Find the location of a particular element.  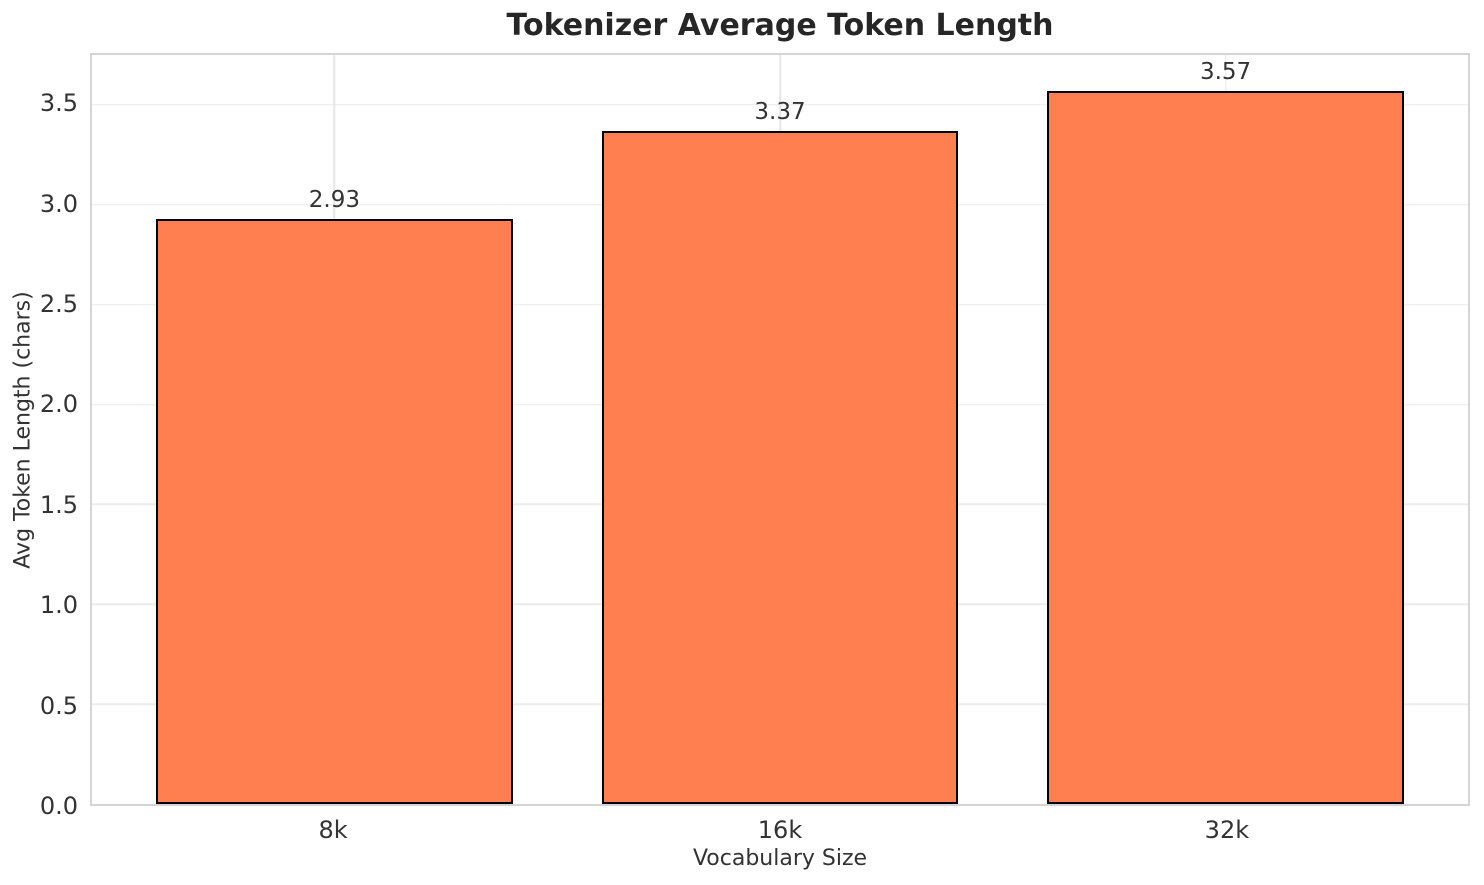

x-axis: 8k 16k 32k is located at coordinates (780, 829).